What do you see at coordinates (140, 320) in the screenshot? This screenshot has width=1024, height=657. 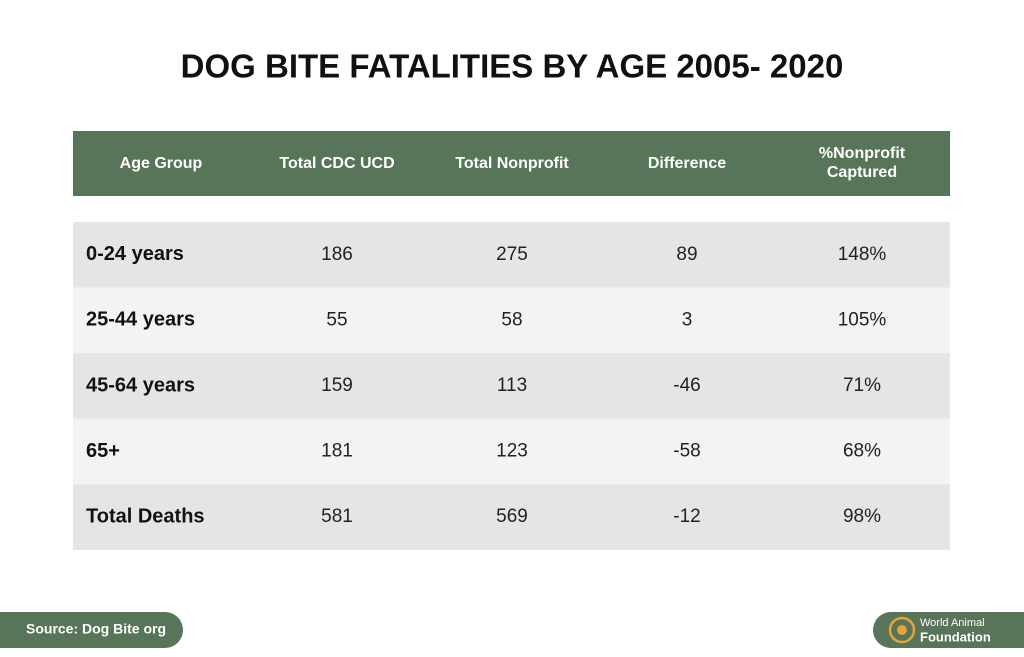 I see `row-label: 25-44 years` at bounding box center [140, 320].